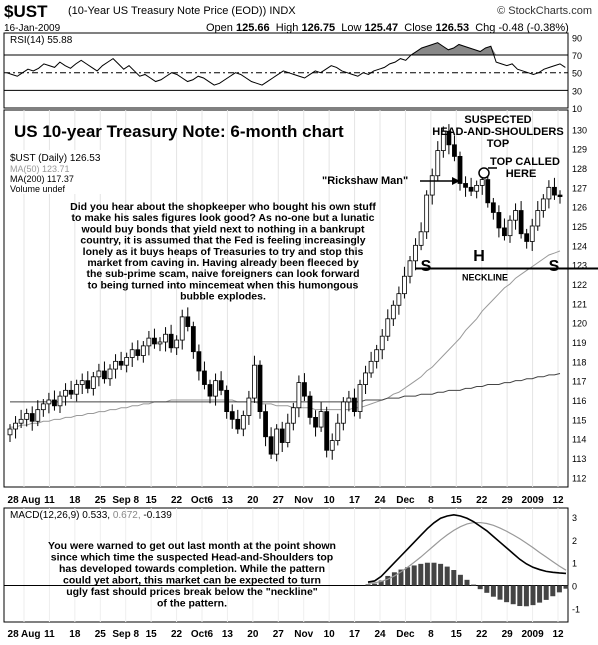 This screenshot has width=598, height=645. Describe the element at coordinates (533, 28) in the screenshot. I see `change-value: -0.48 (-0.38%)` at that location.